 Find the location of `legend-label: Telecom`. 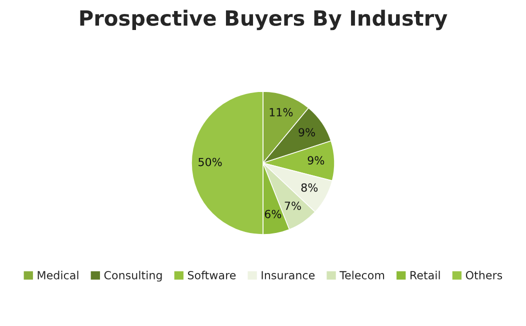

legend-label: Telecom is located at coordinates (362, 275).